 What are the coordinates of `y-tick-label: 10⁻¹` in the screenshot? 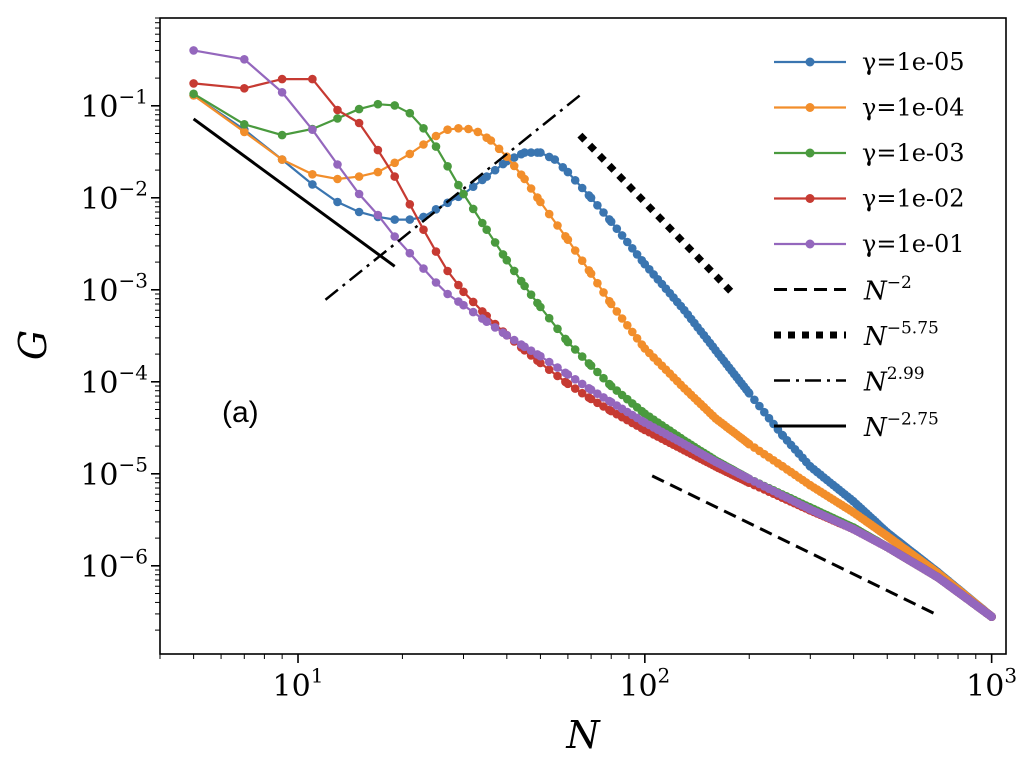 It's located at (114, 104).